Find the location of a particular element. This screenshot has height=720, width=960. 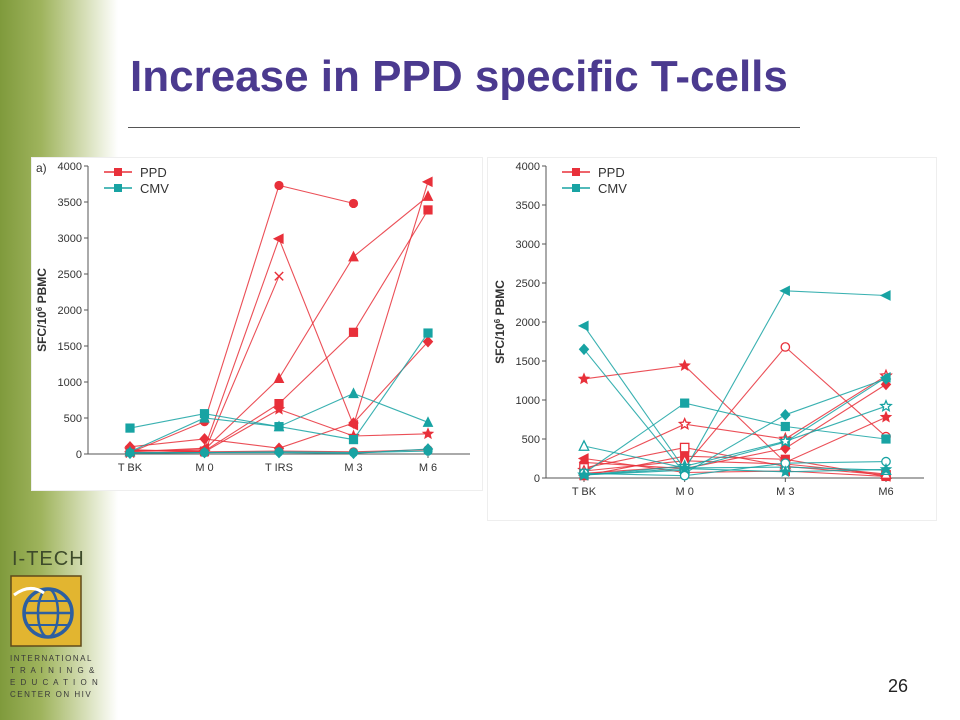

logo-caption-line: E D U C A T I O N is located at coordinates (55, 682).